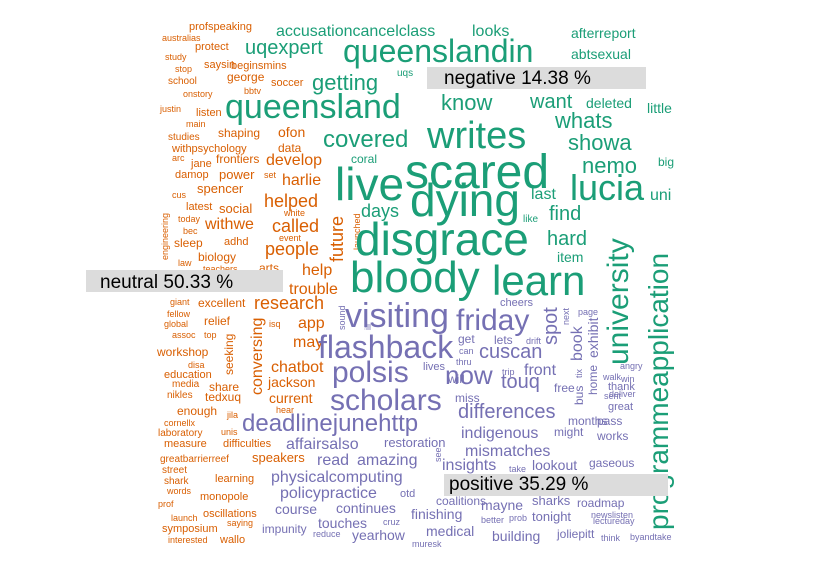  Describe the element at coordinates (301, 180) in the screenshot. I see `word-neutral: harlie` at that location.